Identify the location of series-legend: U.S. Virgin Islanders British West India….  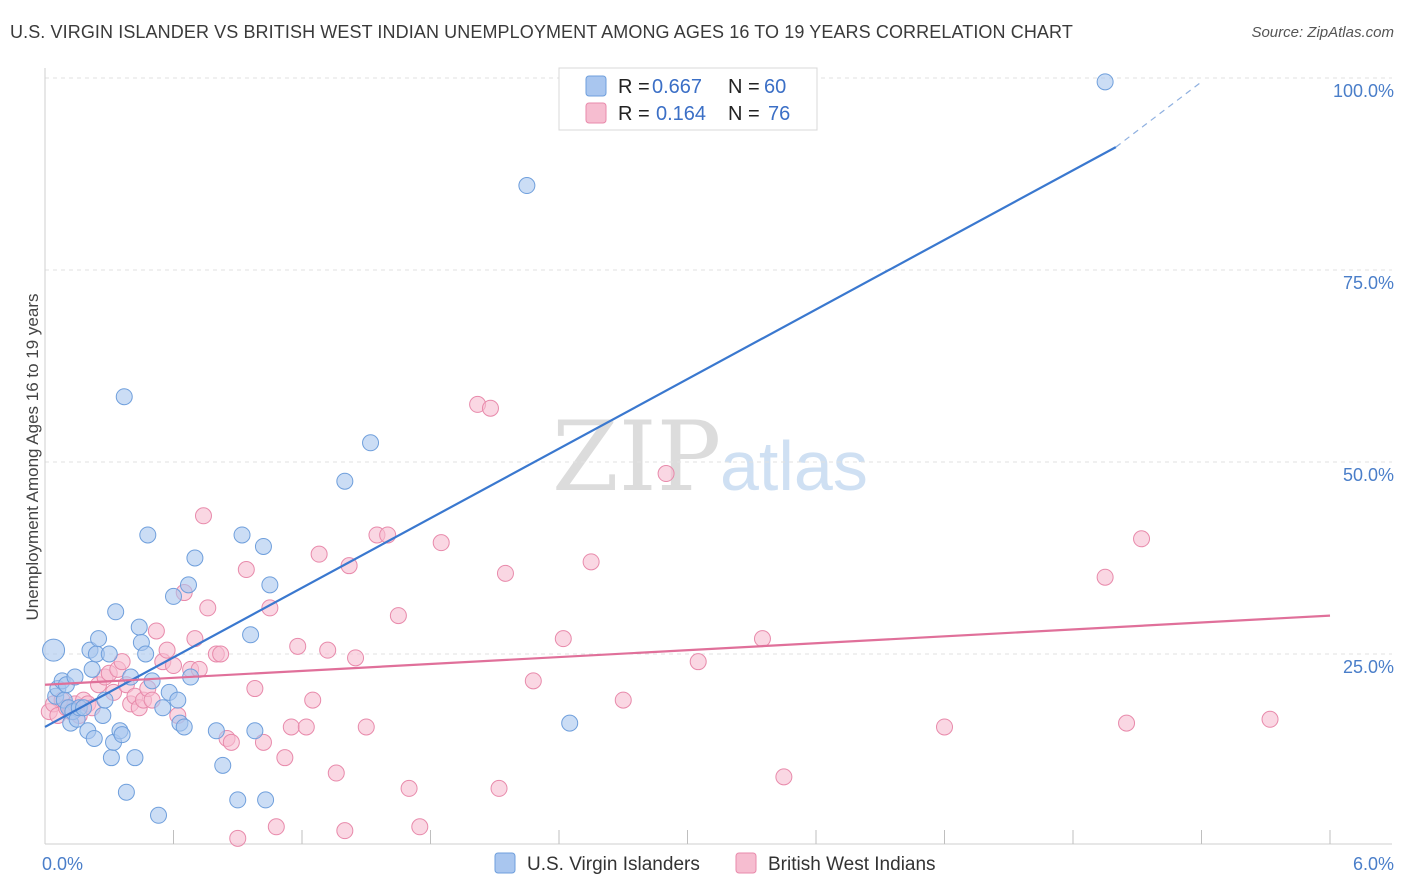
(715, 863).